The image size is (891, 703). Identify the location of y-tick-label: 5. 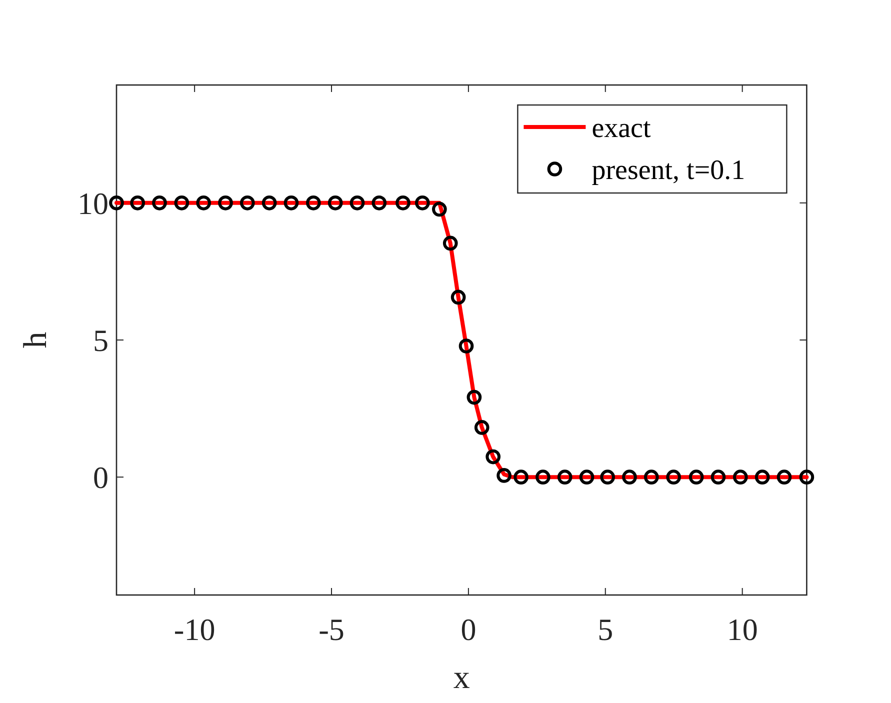
(100, 340).